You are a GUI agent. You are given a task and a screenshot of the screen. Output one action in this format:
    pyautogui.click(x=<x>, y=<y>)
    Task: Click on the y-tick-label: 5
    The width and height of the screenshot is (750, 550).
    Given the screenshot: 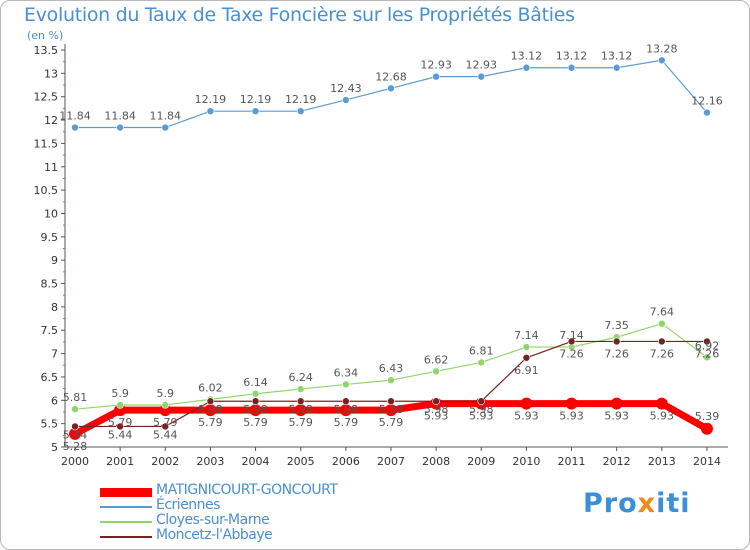 What is the action you would take?
    pyautogui.click(x=54, y=447)
    